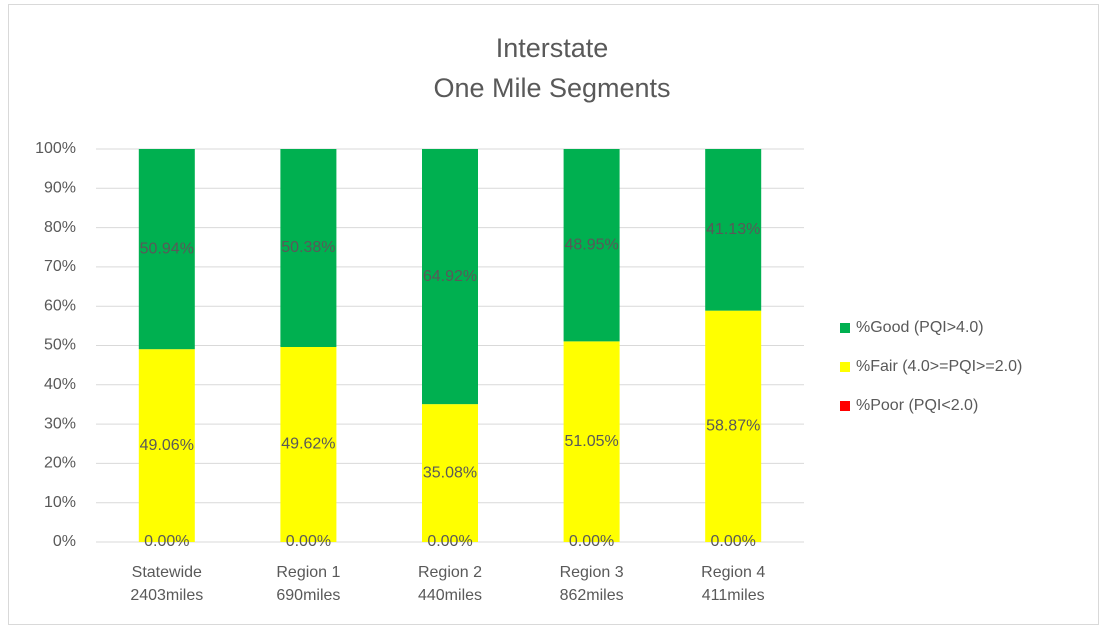  I want to click on data-label: 50.94%, so click(167, 248).